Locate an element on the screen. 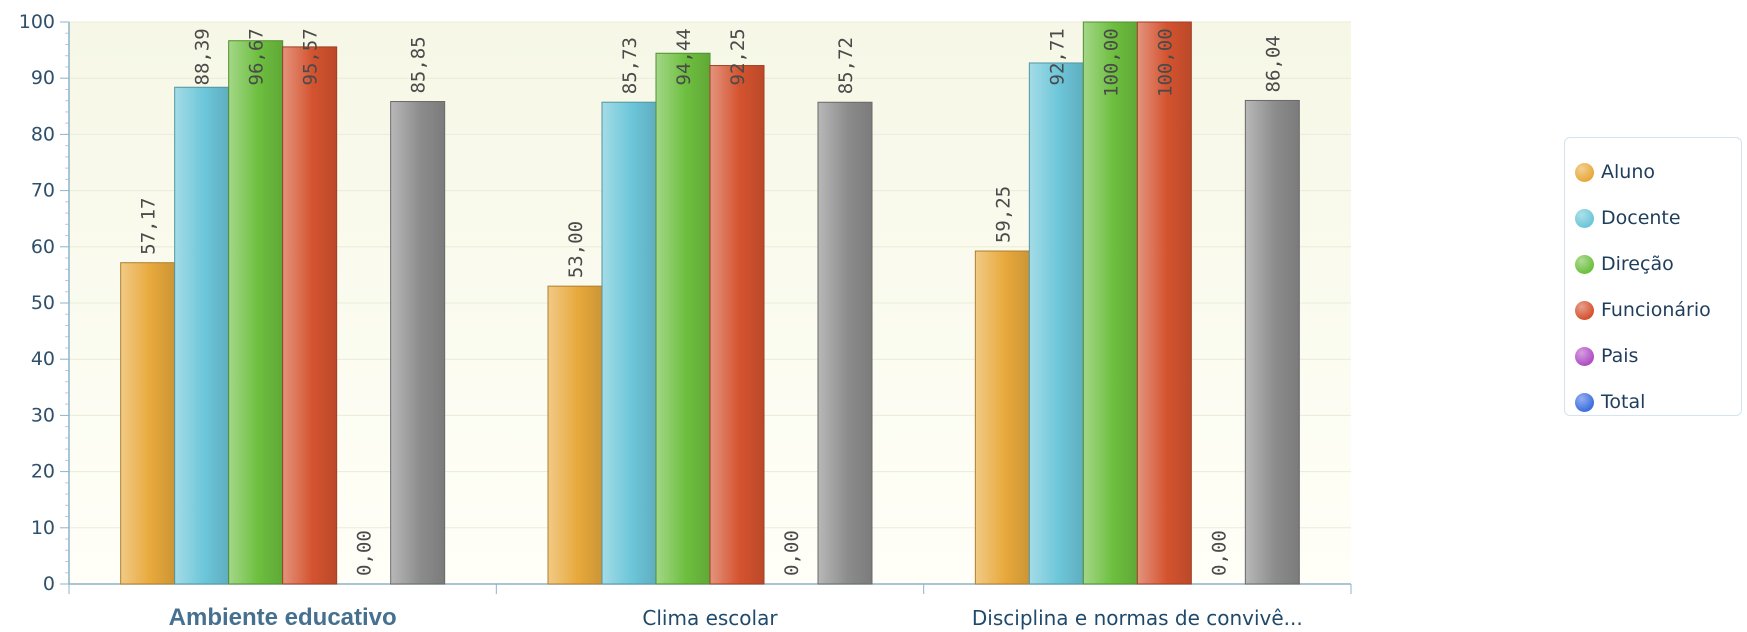 The width and height of the screenshot is (1747, 632). x-tick-label: Clima escolar is located at coordinates (710, 618).